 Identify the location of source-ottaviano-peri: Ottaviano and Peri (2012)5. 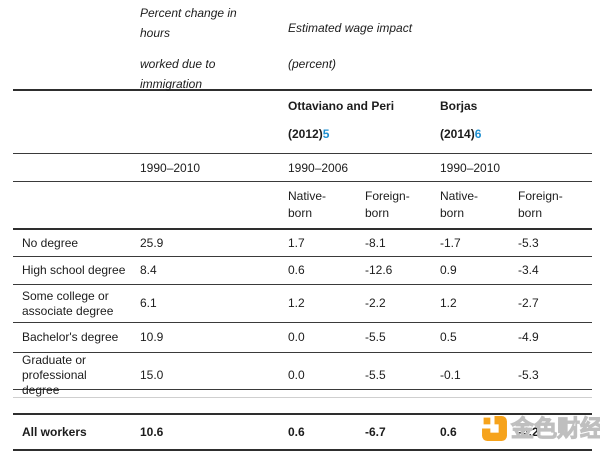
(364, 122).